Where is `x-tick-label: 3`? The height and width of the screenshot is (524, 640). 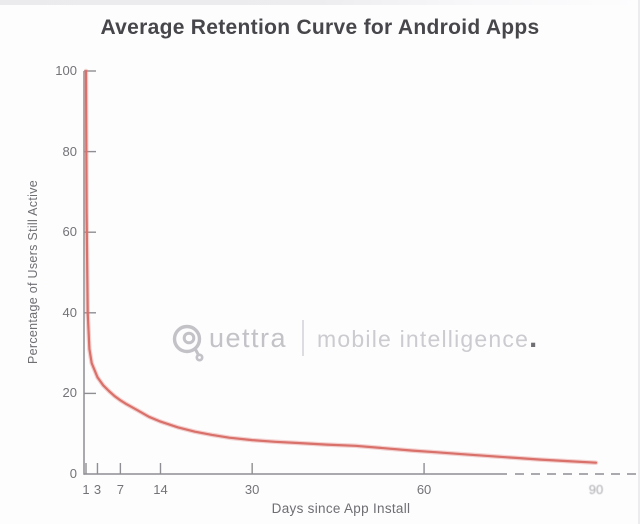
x-tick-label: 3 is located at coordinates (97, 489).